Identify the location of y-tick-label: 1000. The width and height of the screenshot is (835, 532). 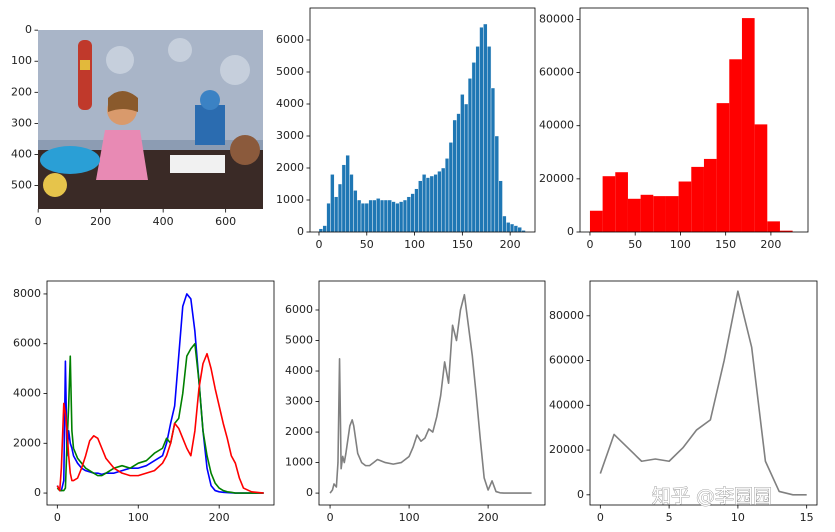
(299, 462).